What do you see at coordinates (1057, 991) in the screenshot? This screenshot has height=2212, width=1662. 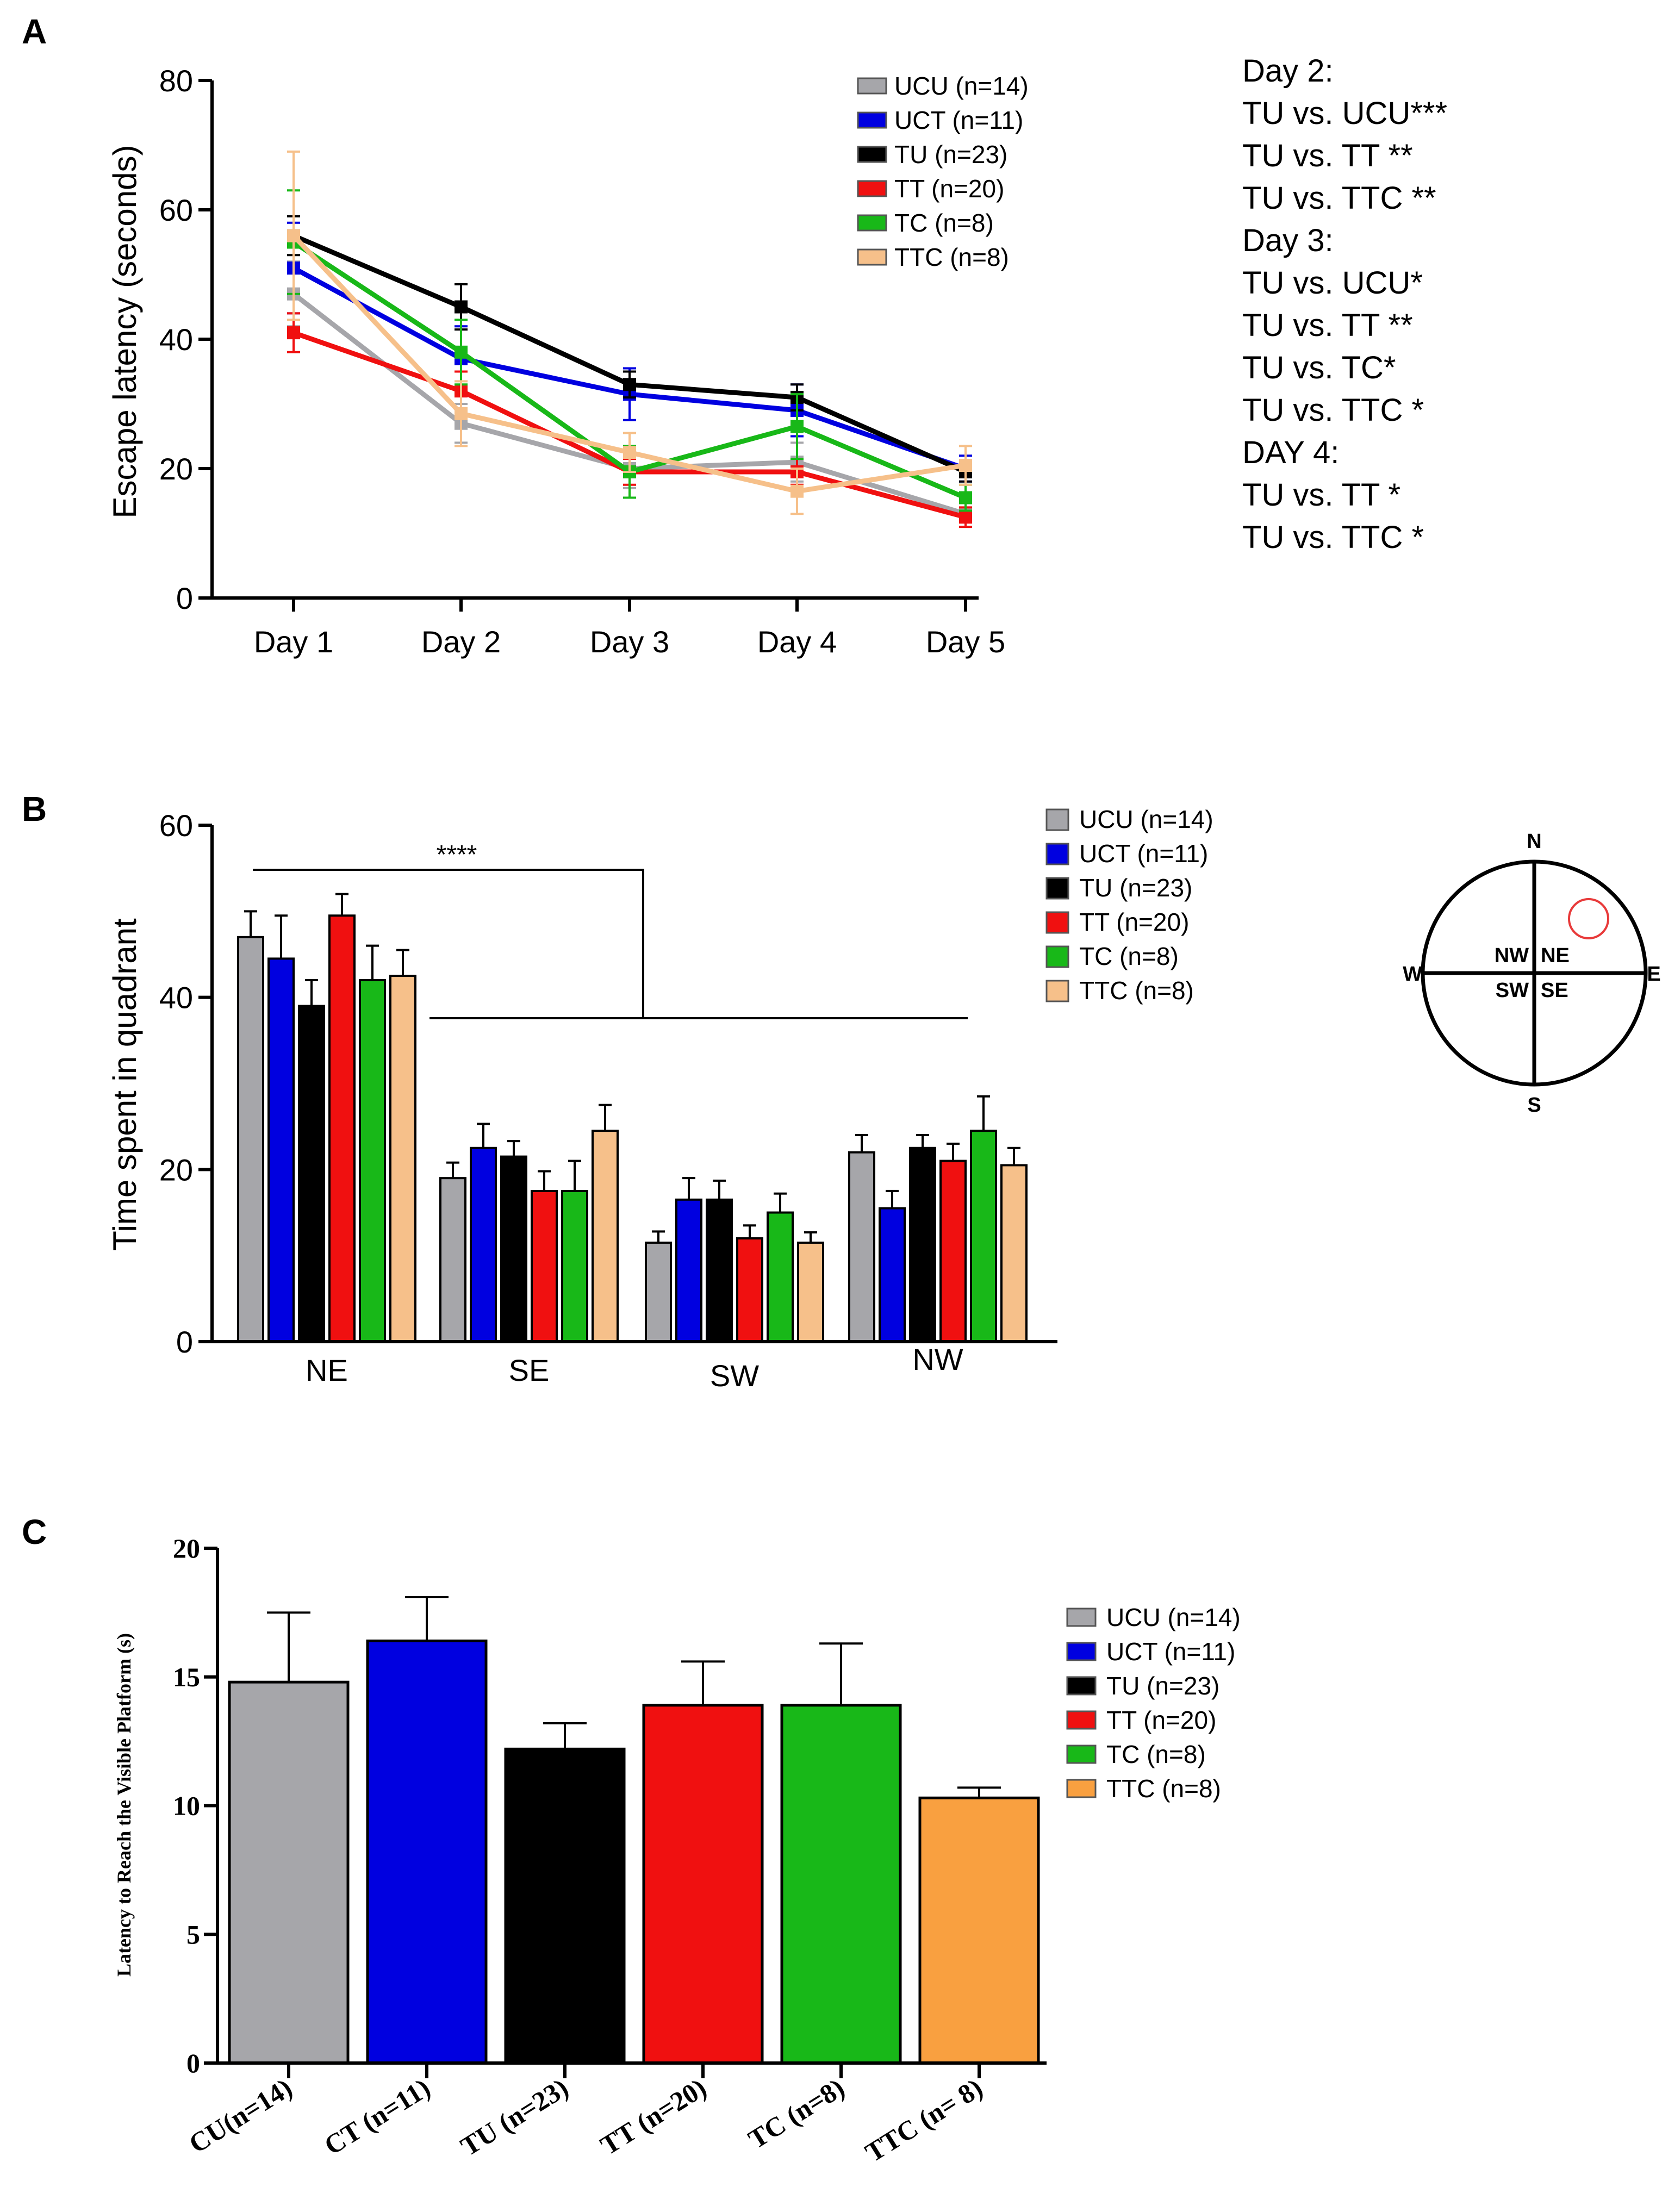 I see `legend-swatch-ttc` at bounding box center [1057, 991].